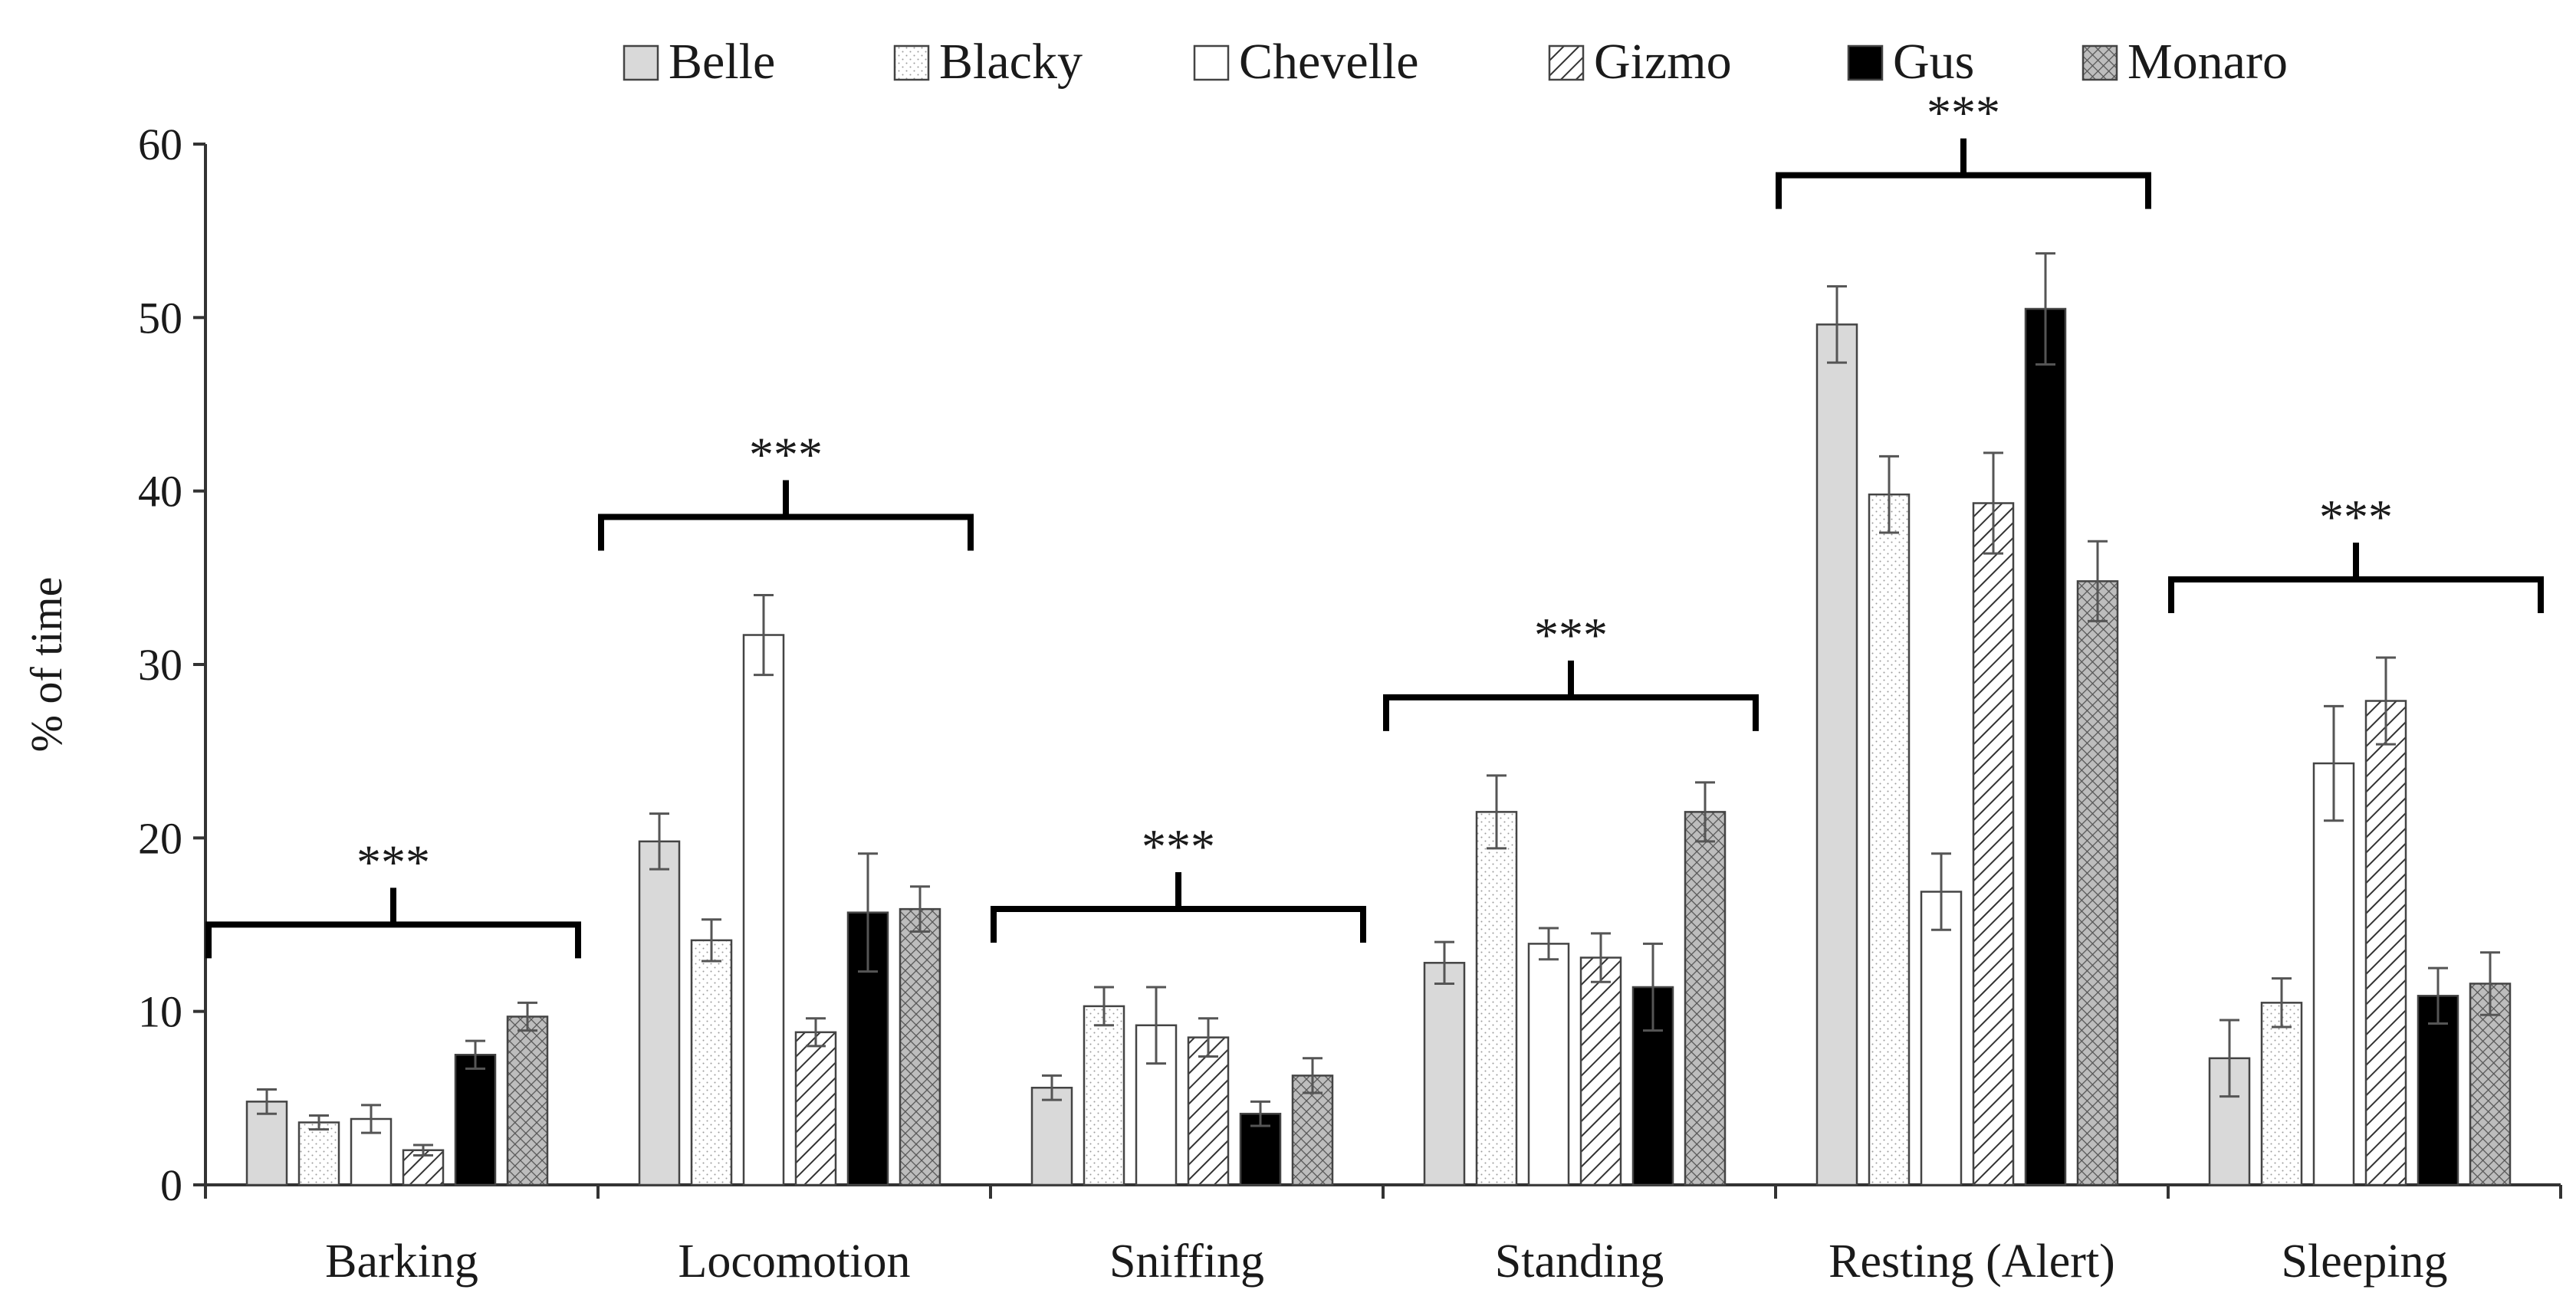 This screenshot has width=2576, height=1296. I want to click on bar-belle-sniffing, so click(1051, 1136).